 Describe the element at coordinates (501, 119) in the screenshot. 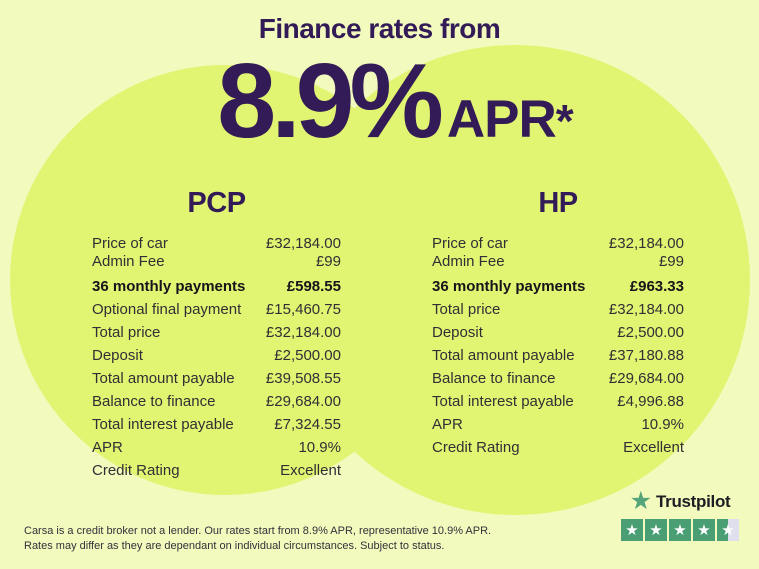

I see `apr-label: APR` at that location.